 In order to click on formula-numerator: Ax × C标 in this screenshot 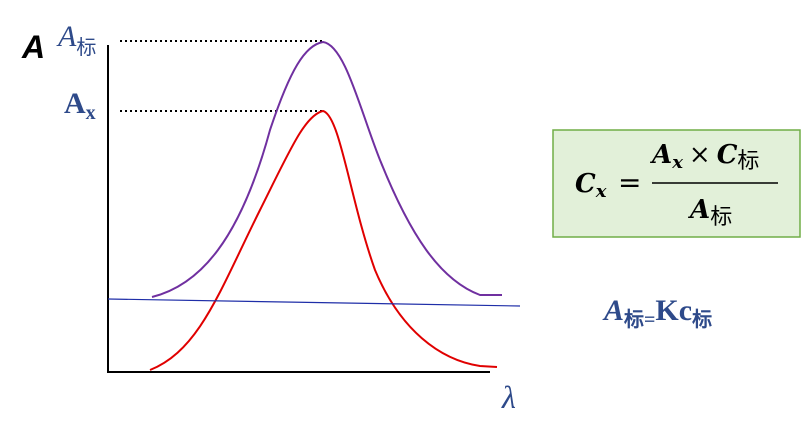, I will do `click(704, 157)`.